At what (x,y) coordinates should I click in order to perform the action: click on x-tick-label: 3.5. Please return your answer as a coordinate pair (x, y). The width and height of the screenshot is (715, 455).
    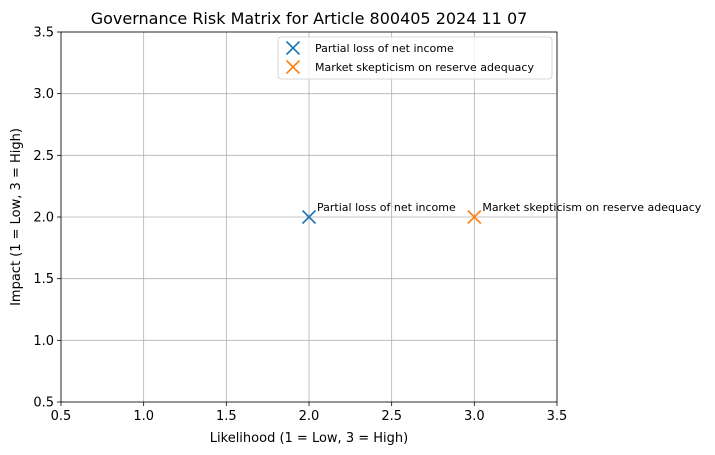
    Looking at the image, I should click on (557, 416).